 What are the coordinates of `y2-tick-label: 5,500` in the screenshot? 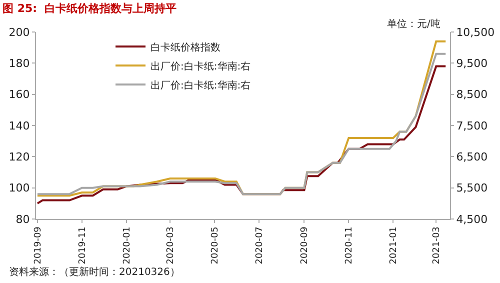 It's located at (472, 188).